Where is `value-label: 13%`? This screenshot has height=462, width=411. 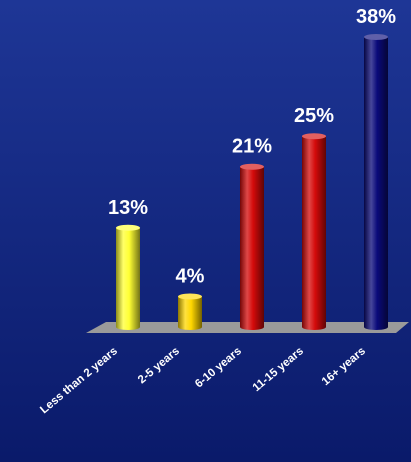 value-label: 13% is located at coordinates (128, 208).